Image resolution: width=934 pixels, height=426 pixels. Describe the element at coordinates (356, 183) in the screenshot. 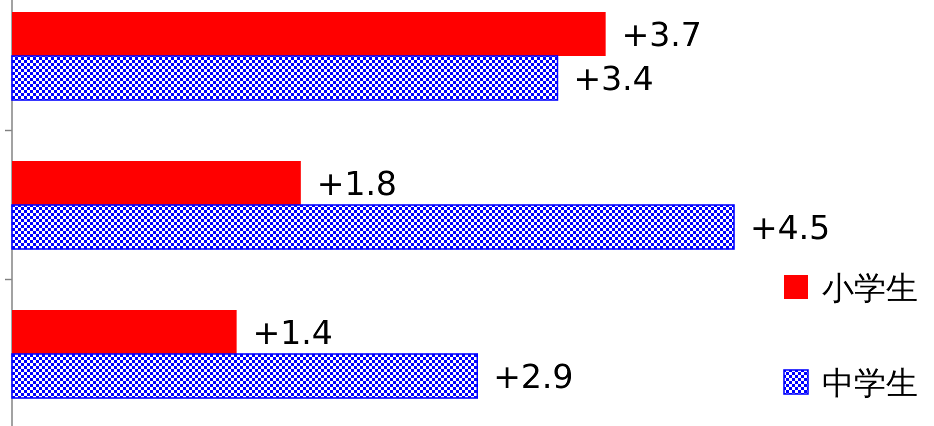

I see `data-label: +1.8` at that location.